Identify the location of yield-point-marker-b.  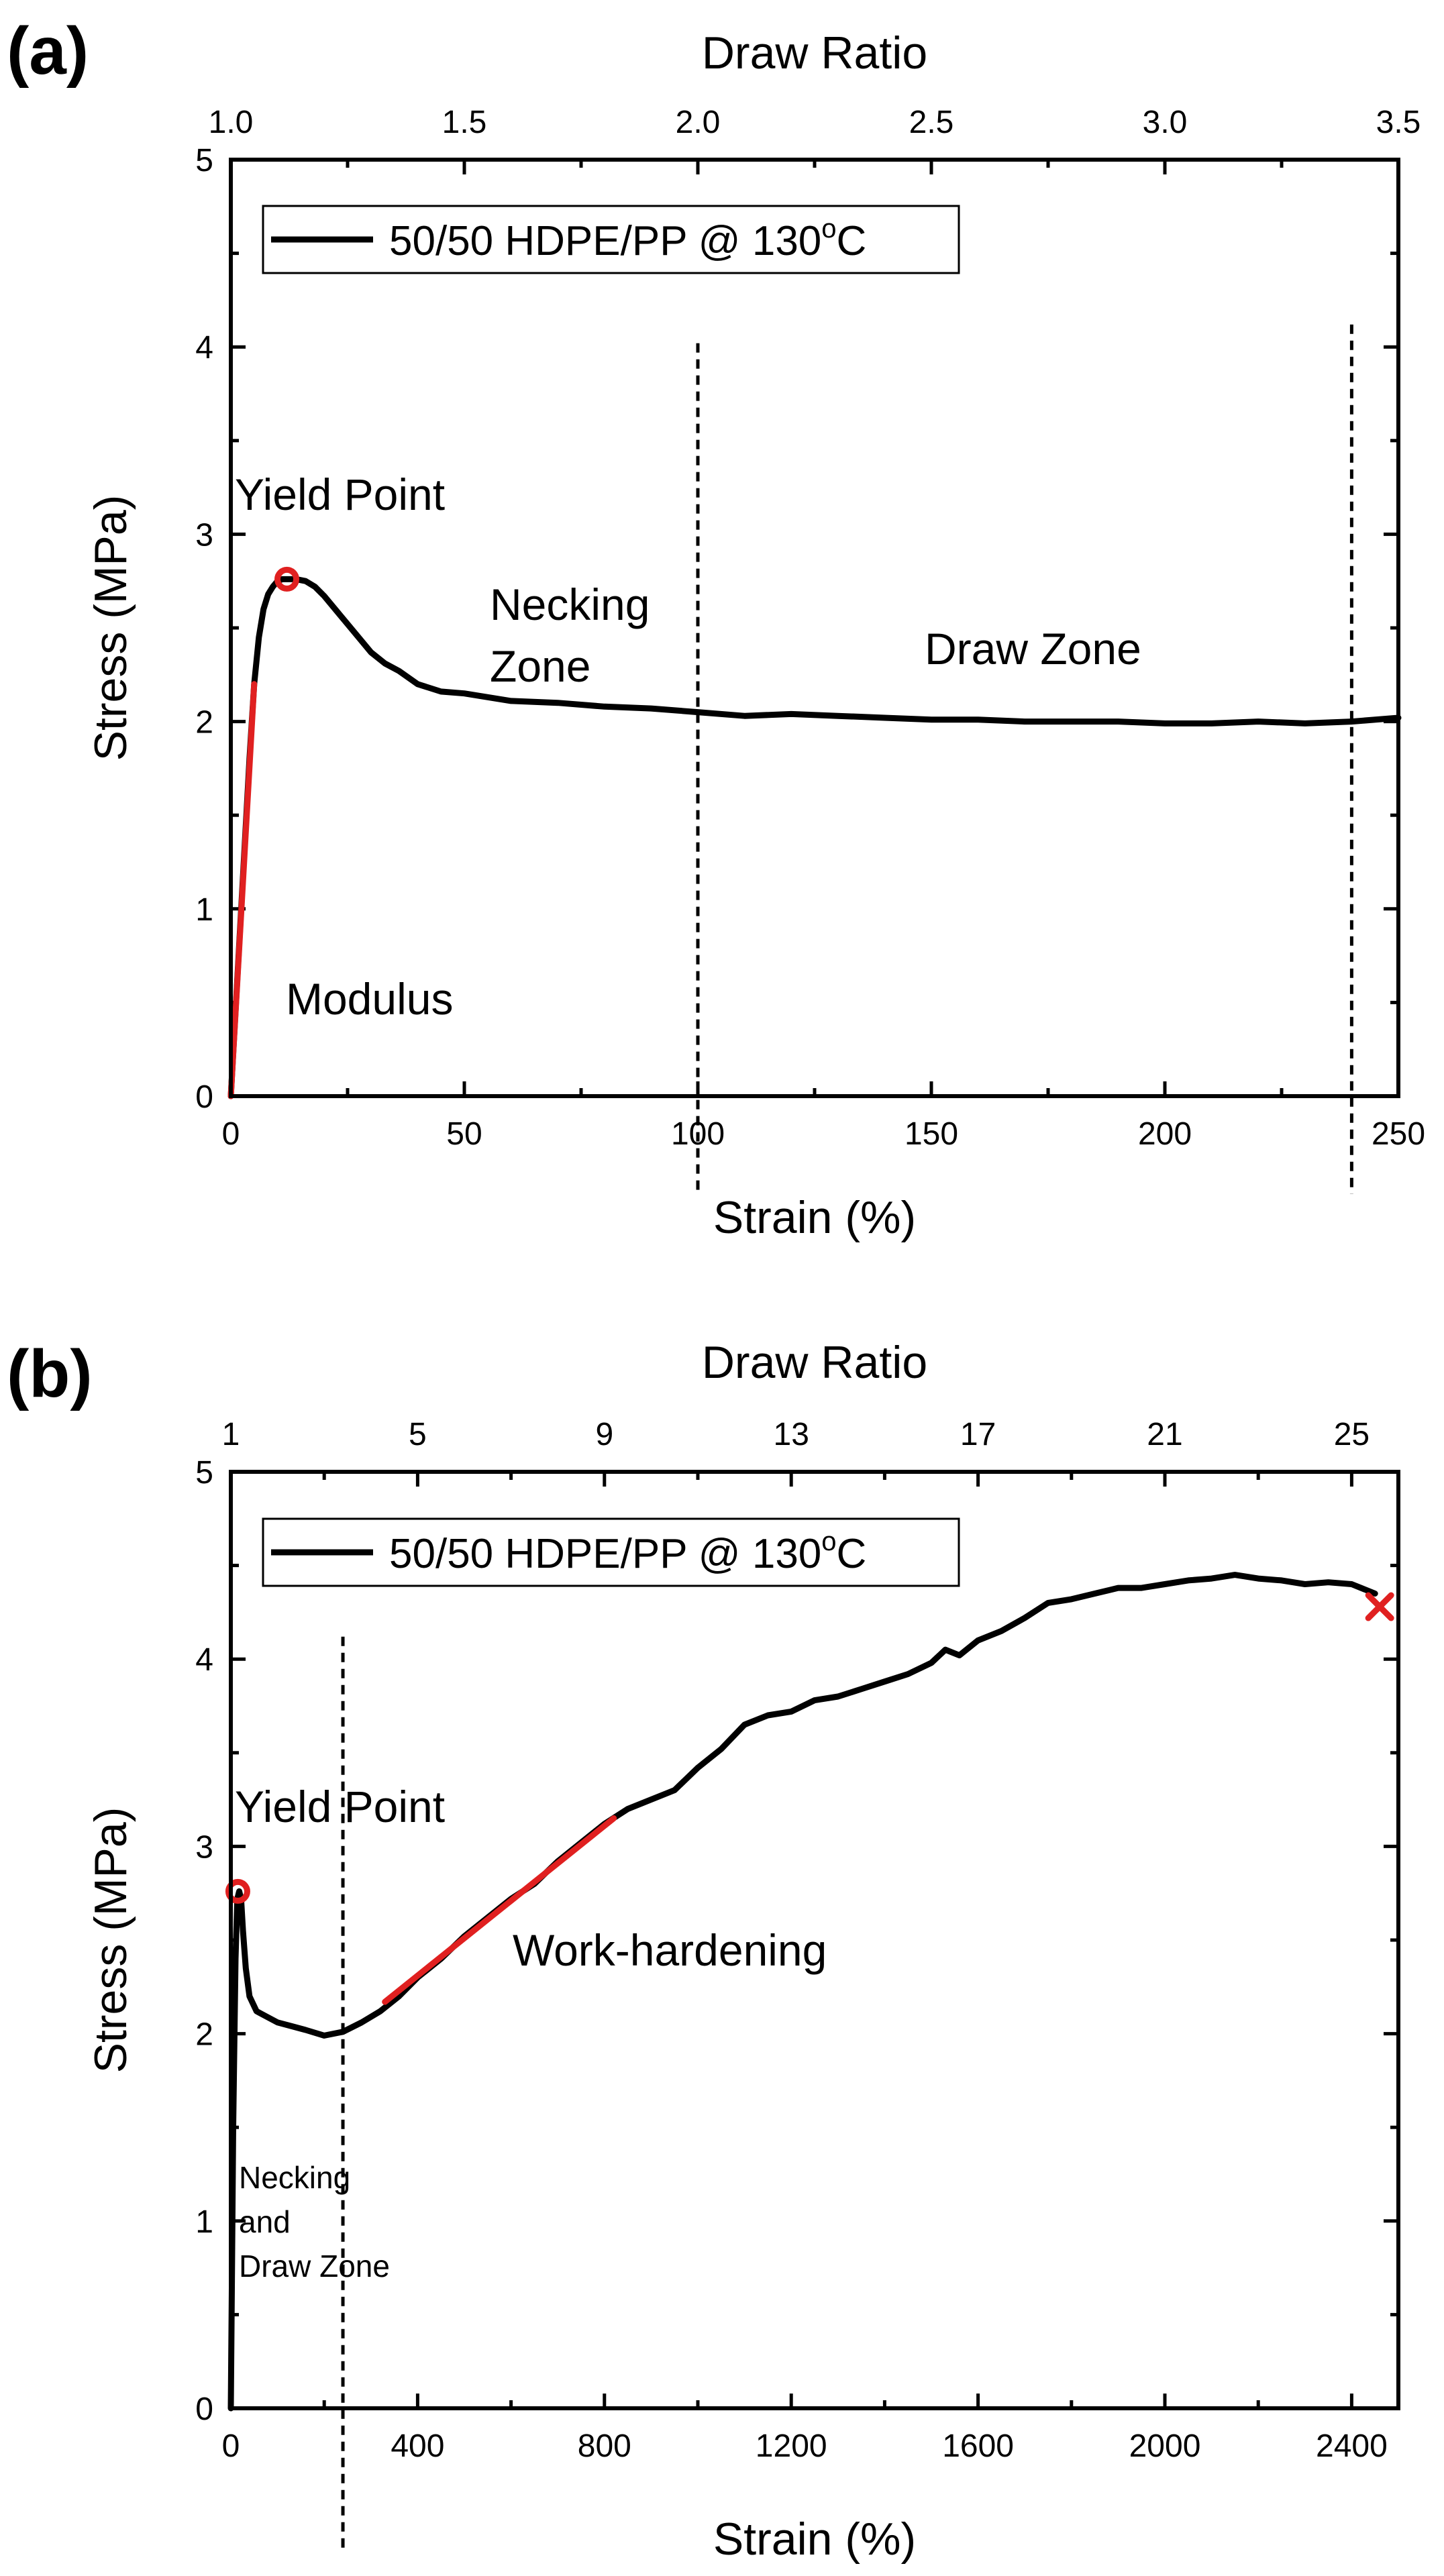
(237, 1891).